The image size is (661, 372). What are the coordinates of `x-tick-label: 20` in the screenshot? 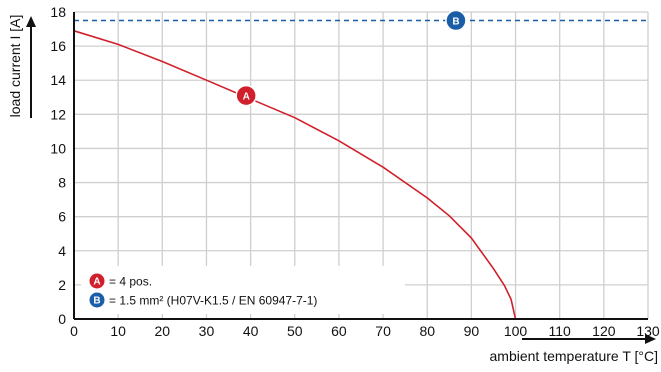 It's located at (163, 331).